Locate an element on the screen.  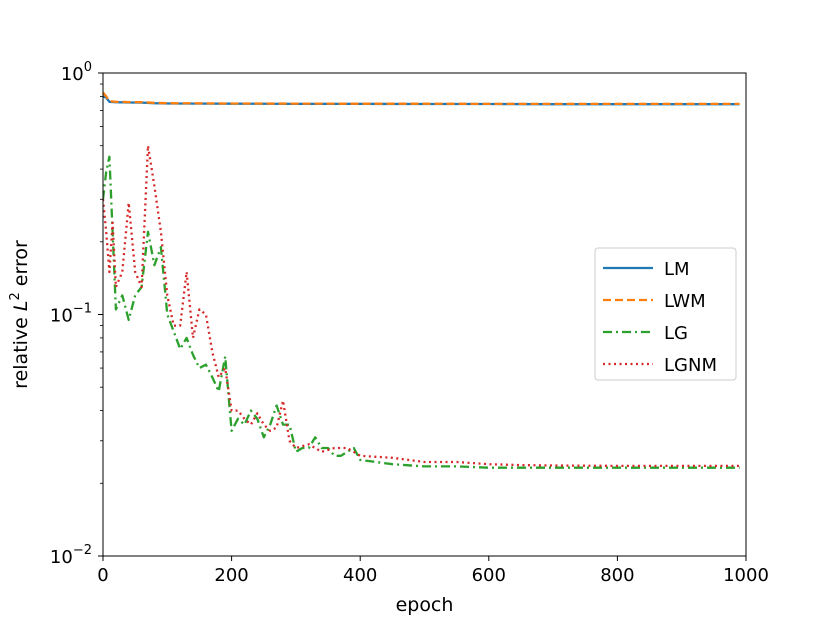
legend-label-lgnm: LGNM is located at coordinates (690, 365).